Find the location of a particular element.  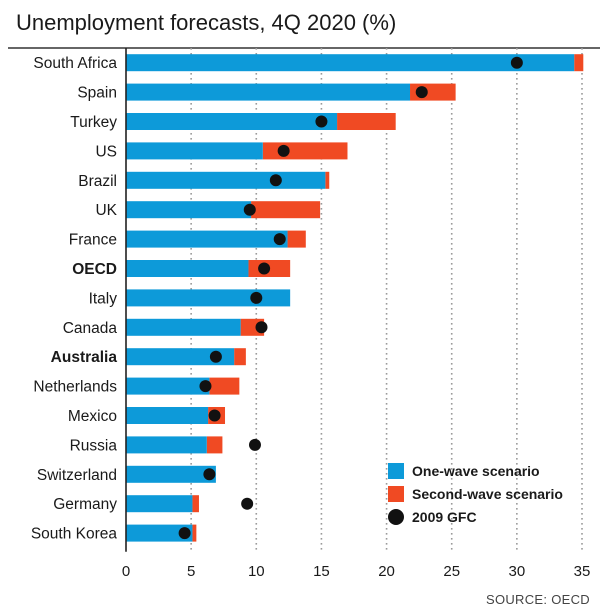

legend-swatch-second-wave is located at coordinates (396, 494).